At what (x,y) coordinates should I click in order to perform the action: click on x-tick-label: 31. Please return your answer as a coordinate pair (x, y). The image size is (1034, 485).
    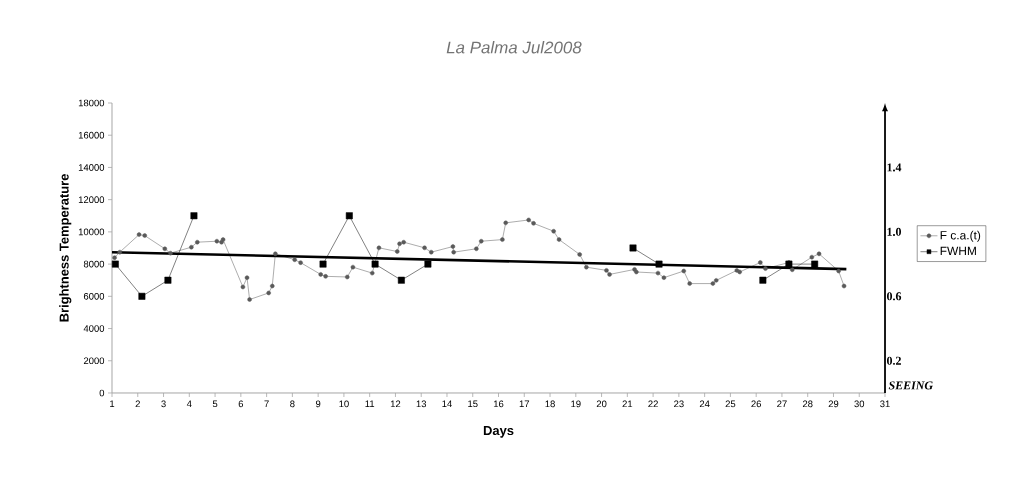
    Looking at the image, I should click on (885, 404).